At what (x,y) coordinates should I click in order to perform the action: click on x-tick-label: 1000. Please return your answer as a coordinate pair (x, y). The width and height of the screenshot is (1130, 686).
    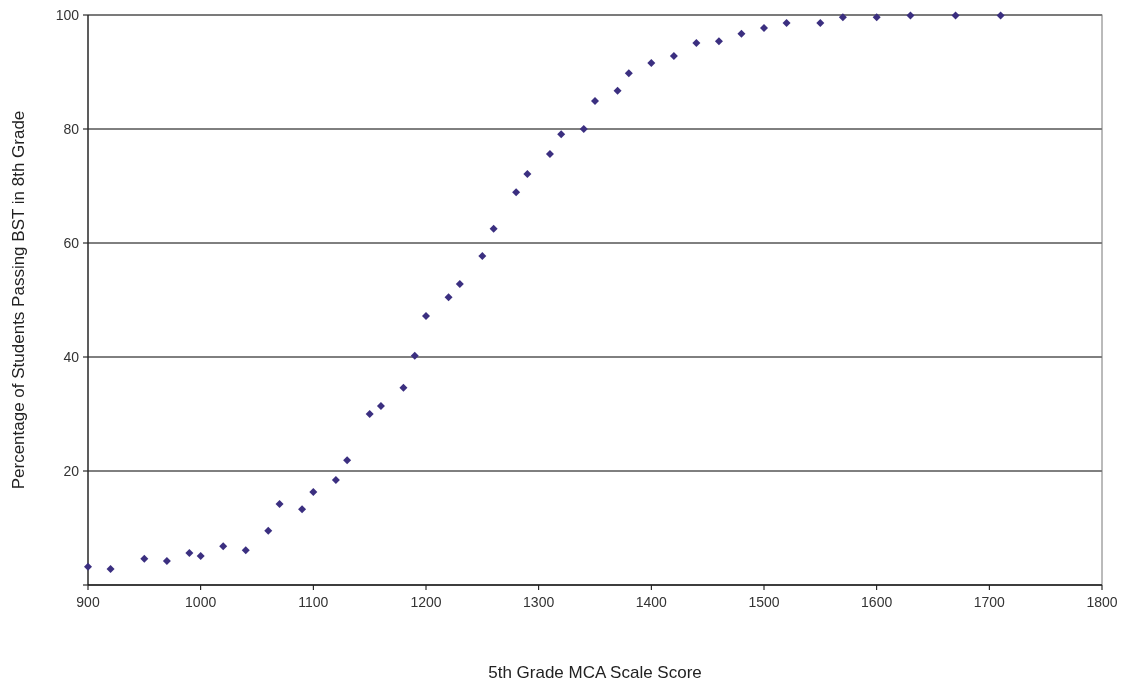
    Looking at the image, I should click on (201, 602).